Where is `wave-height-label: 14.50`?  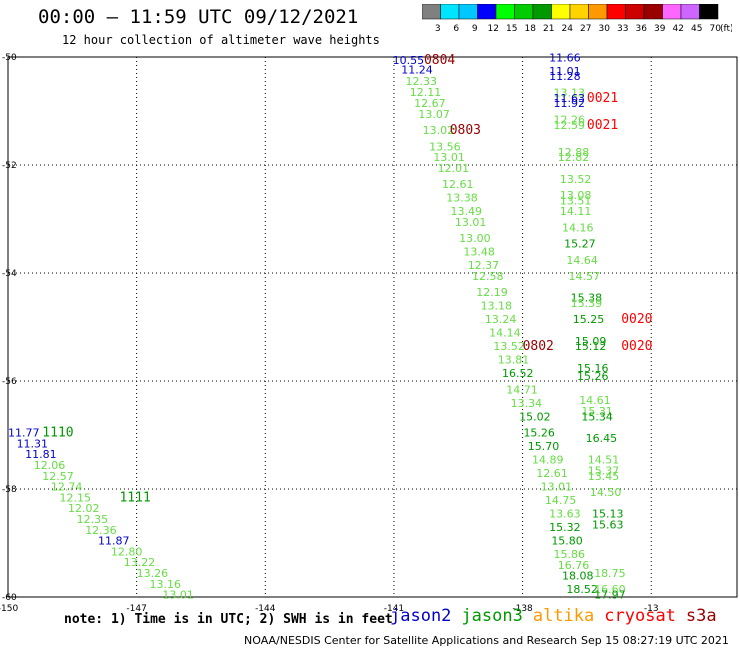 wave-height-label: 14.50 is located at coordinates (606, 492).